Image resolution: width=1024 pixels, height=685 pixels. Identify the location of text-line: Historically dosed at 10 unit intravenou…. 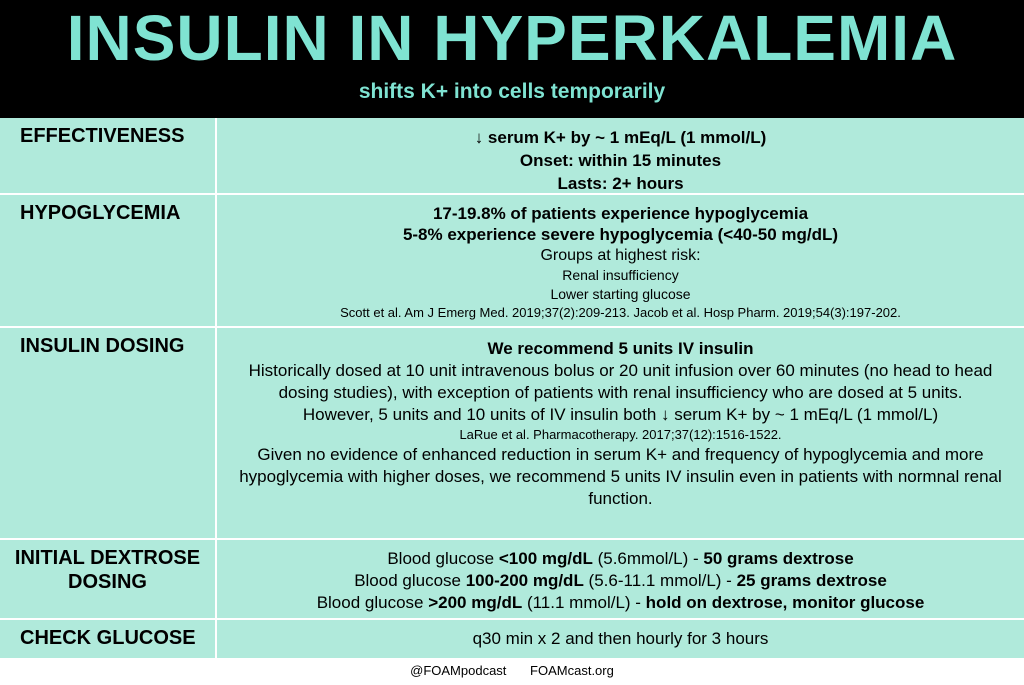
(620, 381).